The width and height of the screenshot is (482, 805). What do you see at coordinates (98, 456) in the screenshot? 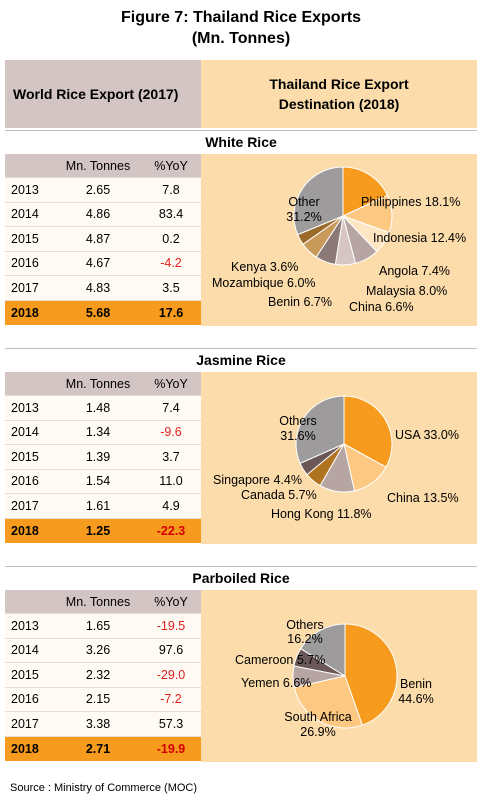
I see `mn-tonnes-cell: 1.39` at bounding box center [98, 456].